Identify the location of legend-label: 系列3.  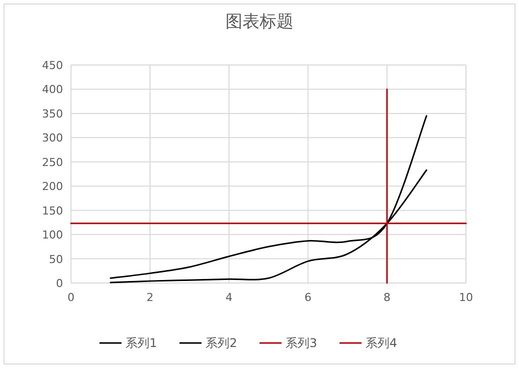
(302, 343).